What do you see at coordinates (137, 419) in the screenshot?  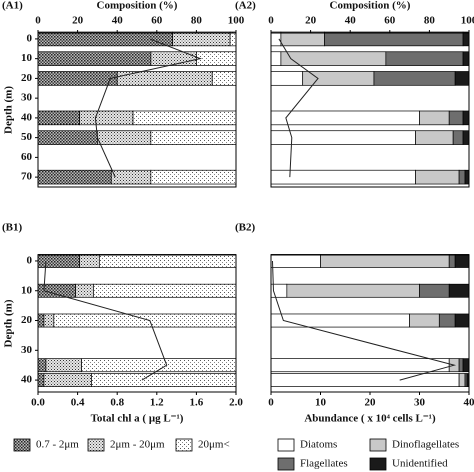 I see `axis-title-bottom: Total chl a ( μg L⁻¹)` at bounding box center [137, 419].